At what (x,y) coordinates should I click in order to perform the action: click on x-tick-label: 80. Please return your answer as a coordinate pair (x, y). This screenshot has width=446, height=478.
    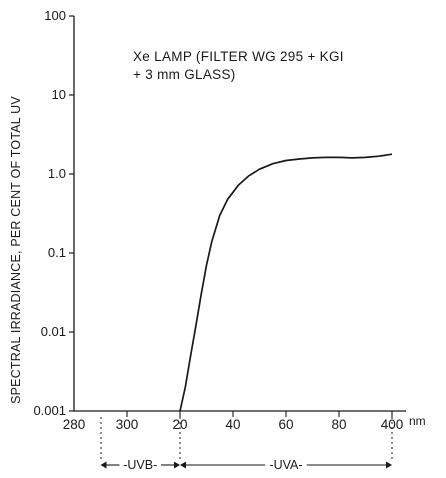
    Looking at the image, I should click on (338, 424).